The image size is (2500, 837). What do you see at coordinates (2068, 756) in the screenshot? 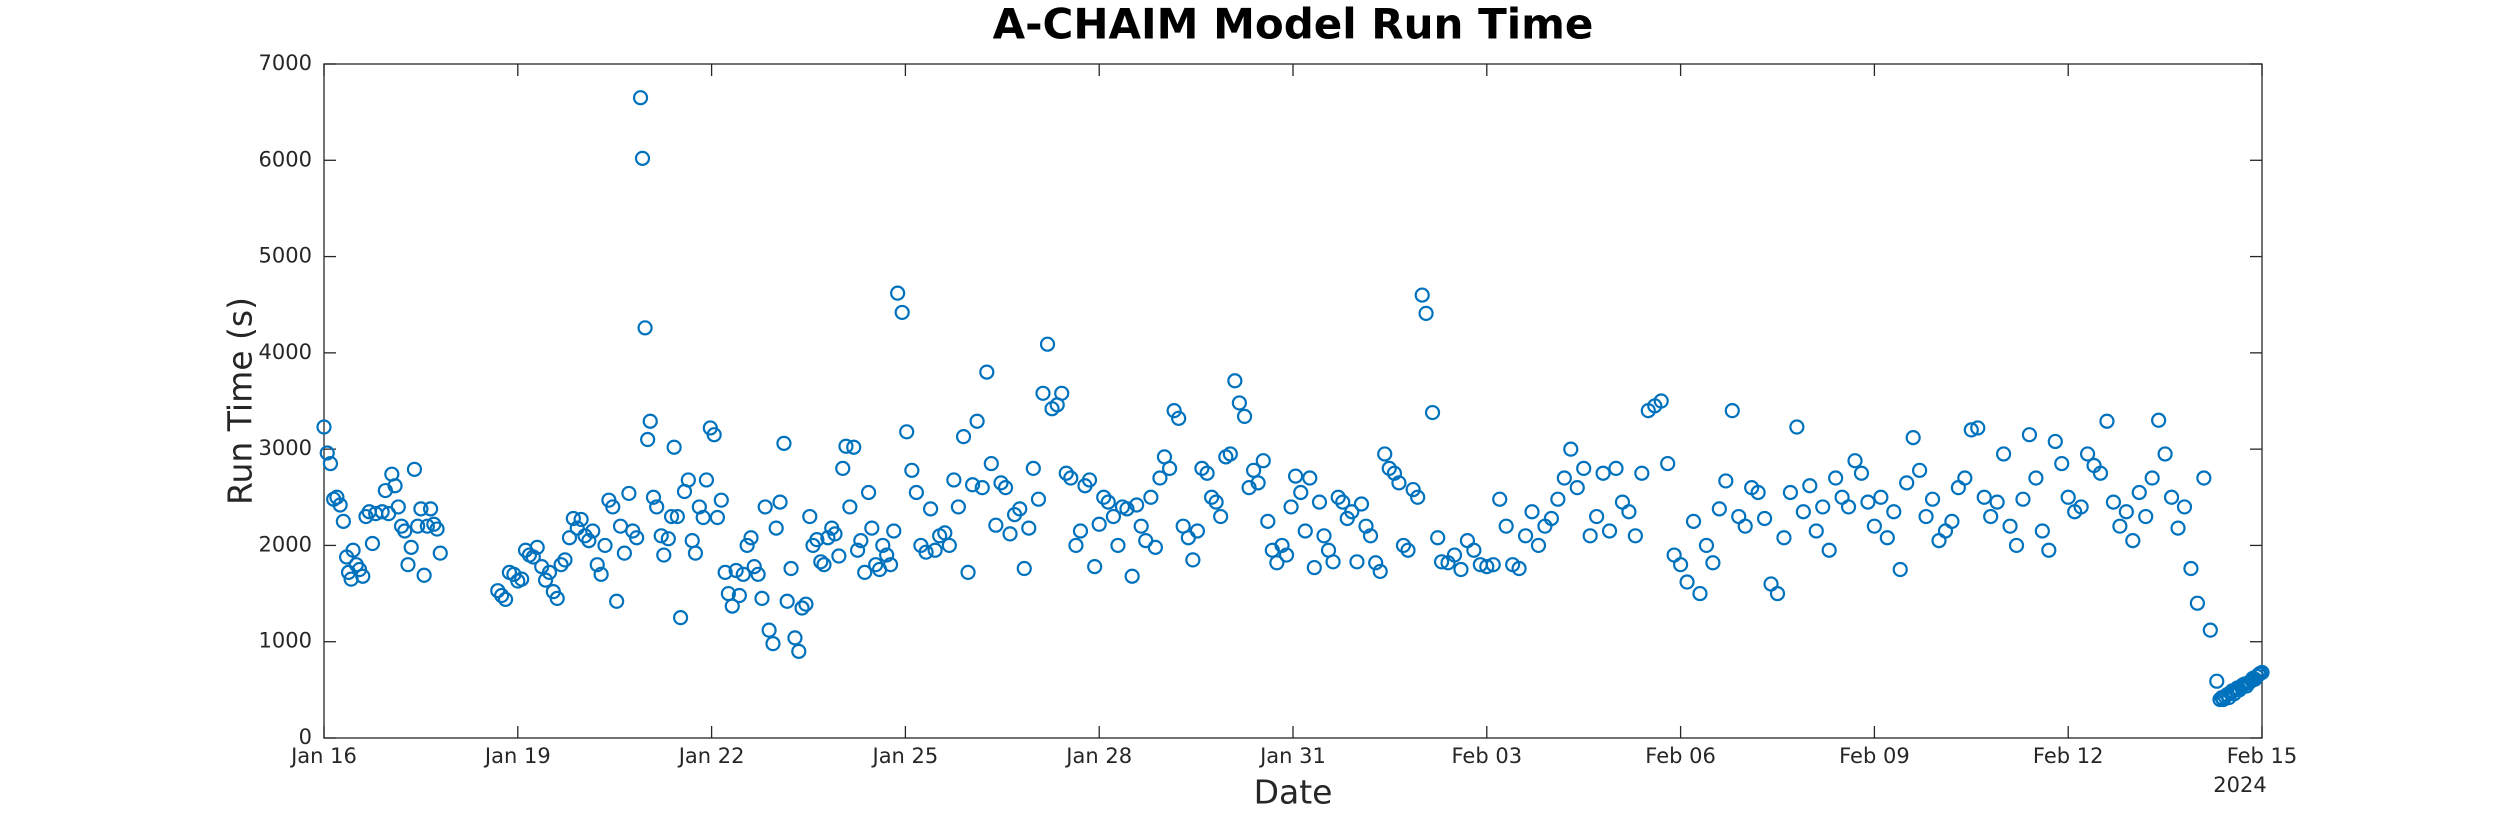
I see `x-tick-label: Feb 12` at bounding box center [2068, 756].